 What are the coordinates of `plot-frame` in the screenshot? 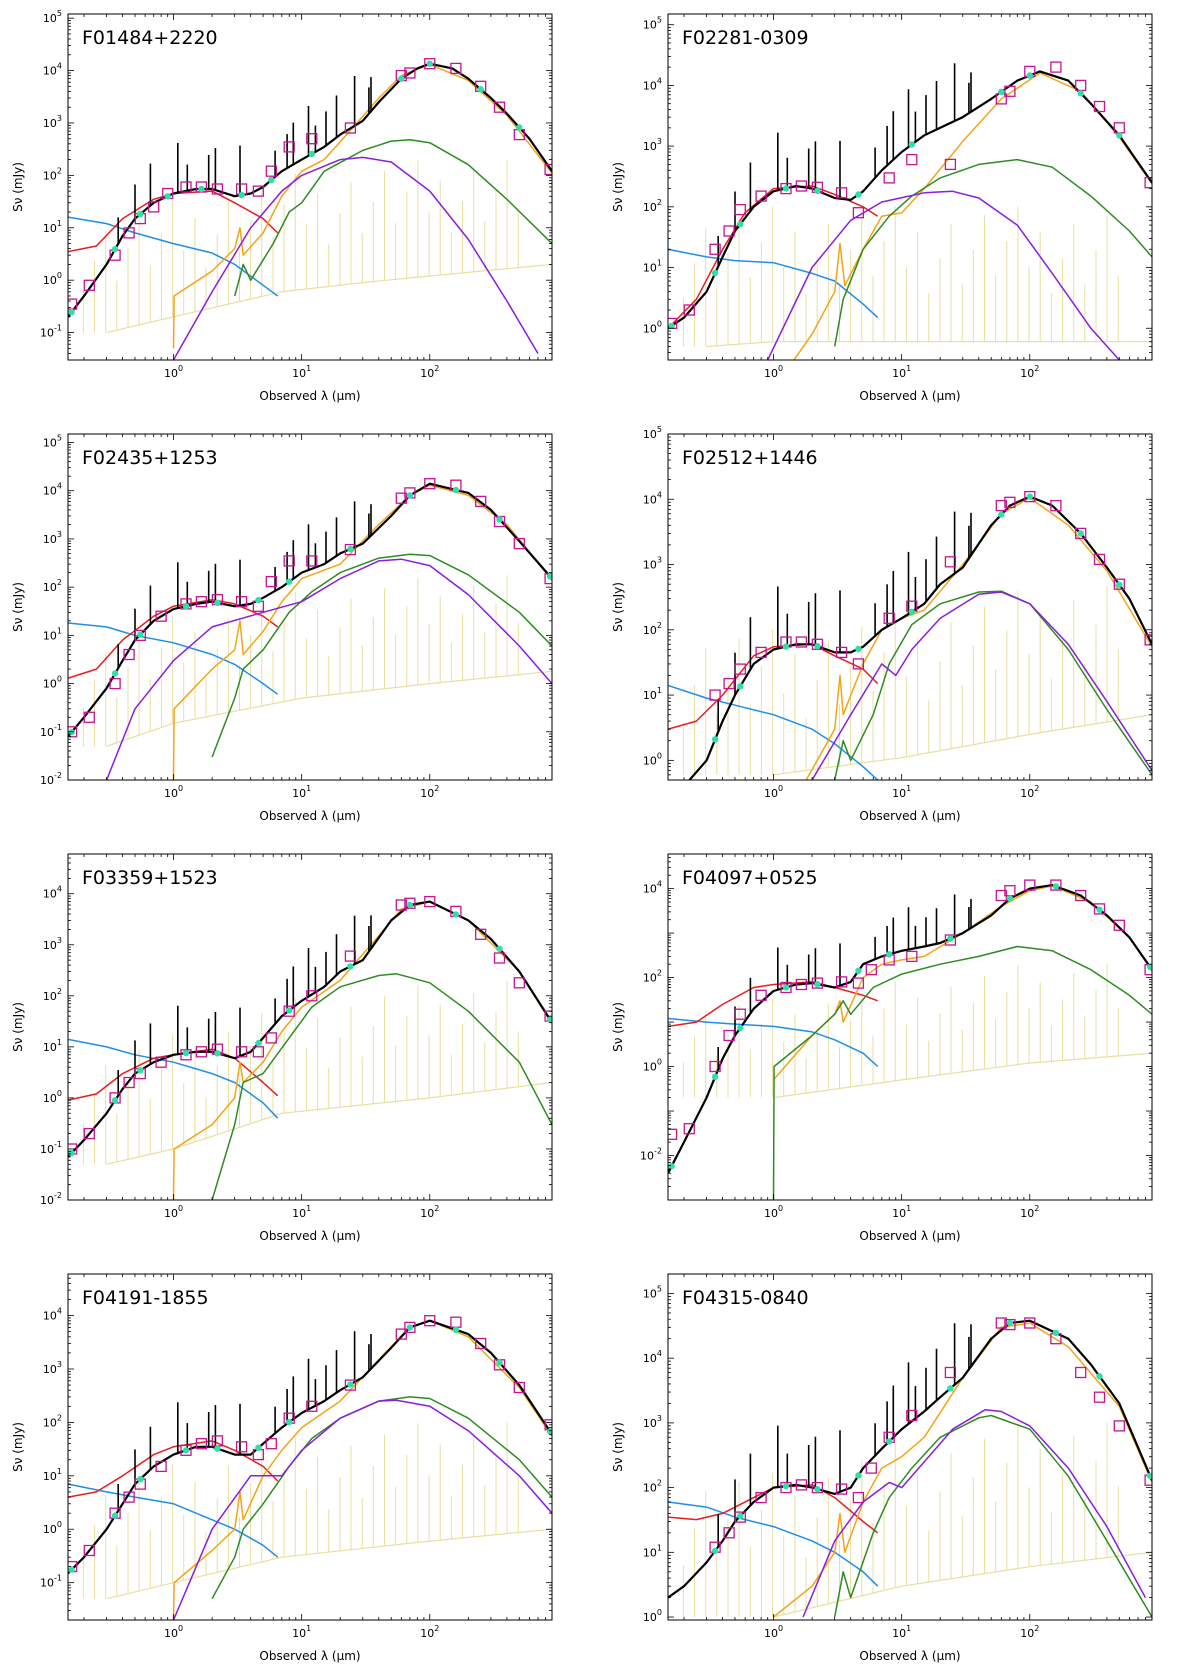 It's located at (310, 187).